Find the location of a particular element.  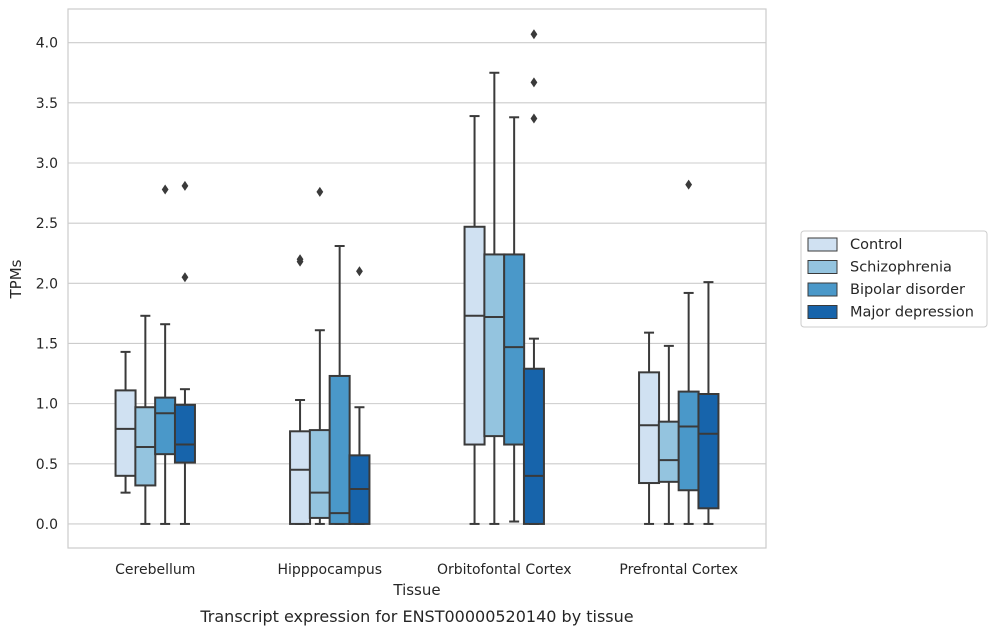

y-tick-label: 4.0 is located at coordinates (47, 44).